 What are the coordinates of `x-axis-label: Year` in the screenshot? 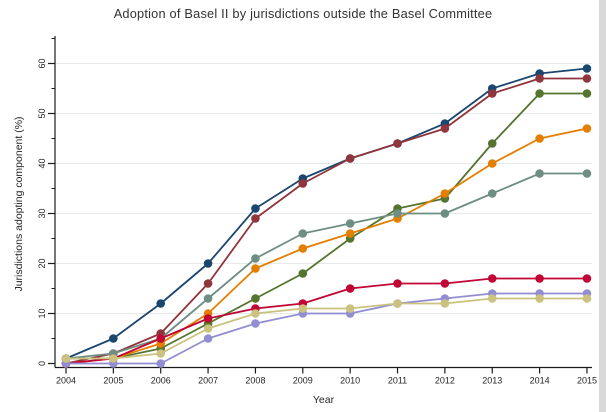 It's located at (323, 400).